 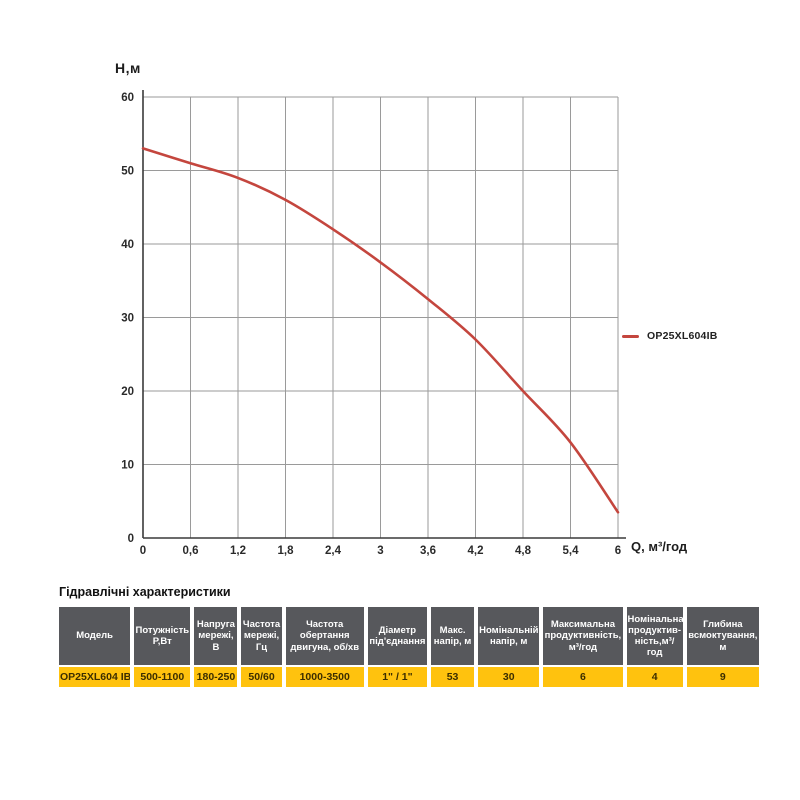 What do you see at coordinates (145, 592) in the screenshot?
I see `table-title: Гідравлічні характеристики` at bounding box center [145, 592].